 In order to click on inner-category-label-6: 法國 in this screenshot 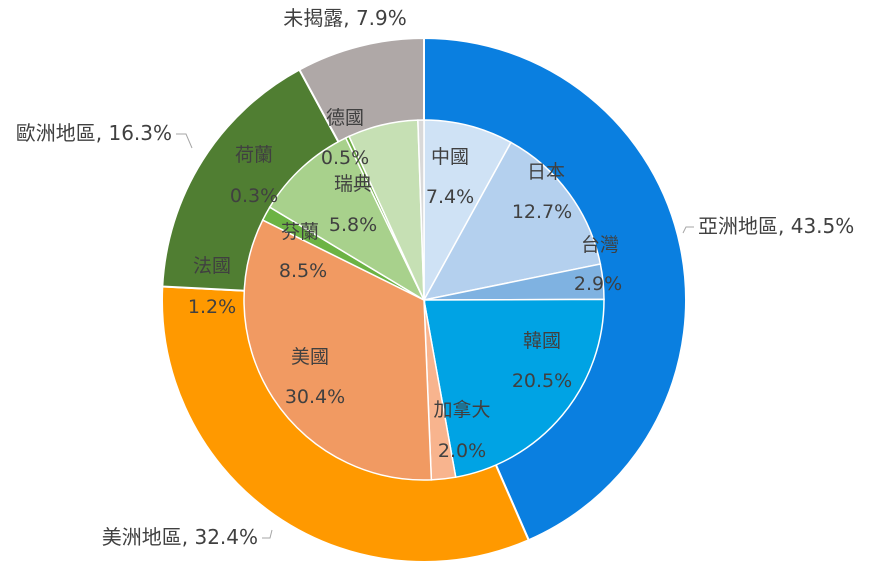, I will do `click(212, 266)`.